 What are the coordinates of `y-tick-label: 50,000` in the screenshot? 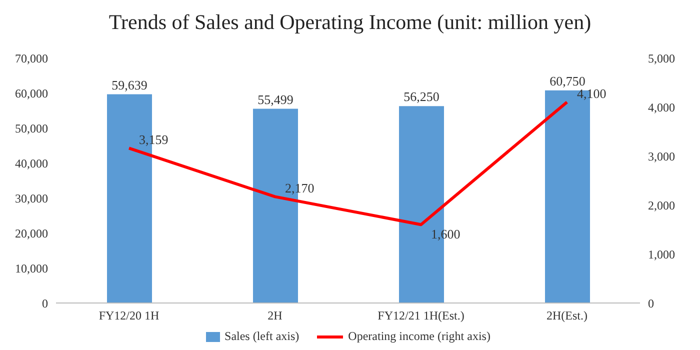 It's located at (31, 128).